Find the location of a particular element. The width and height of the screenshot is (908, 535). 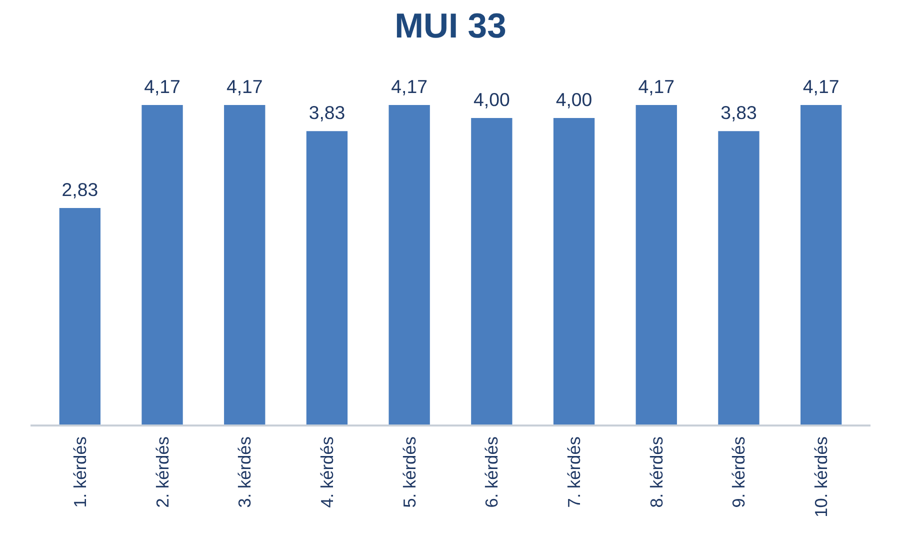

x-tick-label: 1. kérdés is located at coordinates (80, 472).